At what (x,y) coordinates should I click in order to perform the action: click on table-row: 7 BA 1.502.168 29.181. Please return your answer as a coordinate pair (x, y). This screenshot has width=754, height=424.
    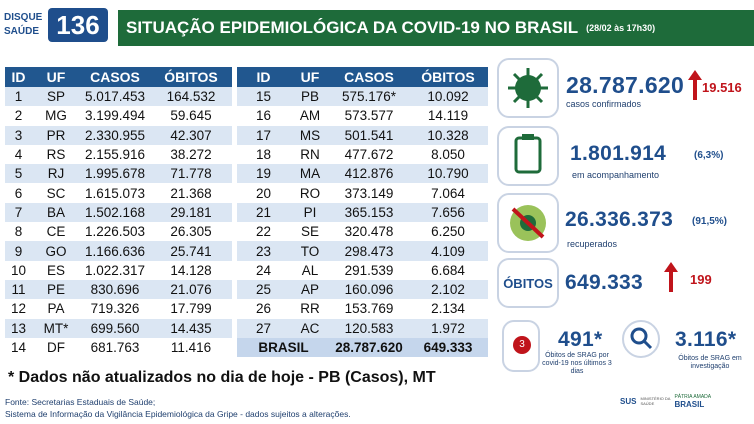
    Looking at the image, I should click on (118, 212).